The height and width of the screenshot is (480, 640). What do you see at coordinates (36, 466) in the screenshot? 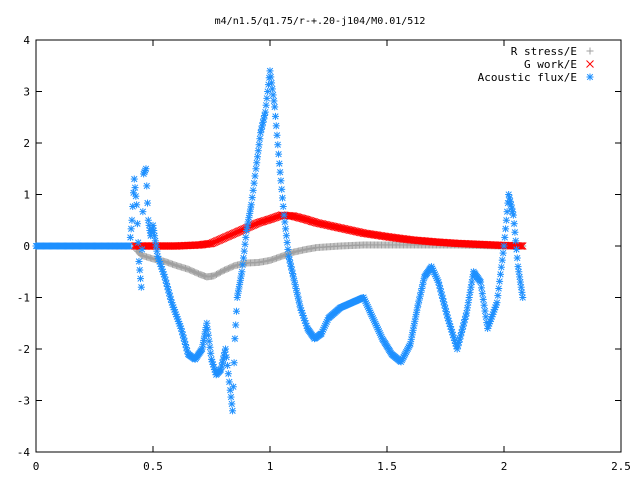
I see `x-tick-label: 0` at bounding box center [36, 466].